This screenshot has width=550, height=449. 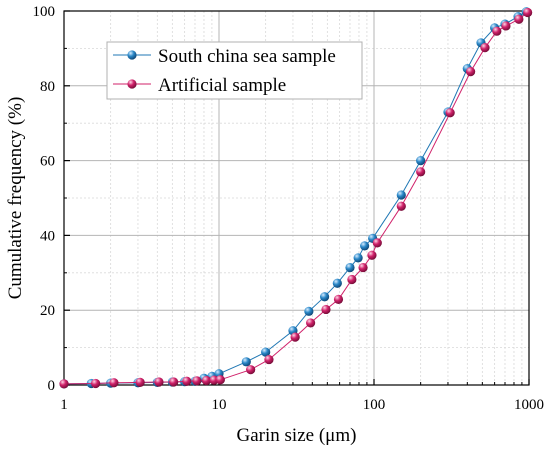 What do you see at coordinates (15, 198) in the screenshot?
I see `y-axis-title: Cumulative frequency (%)` at bounding box center [15, 198].